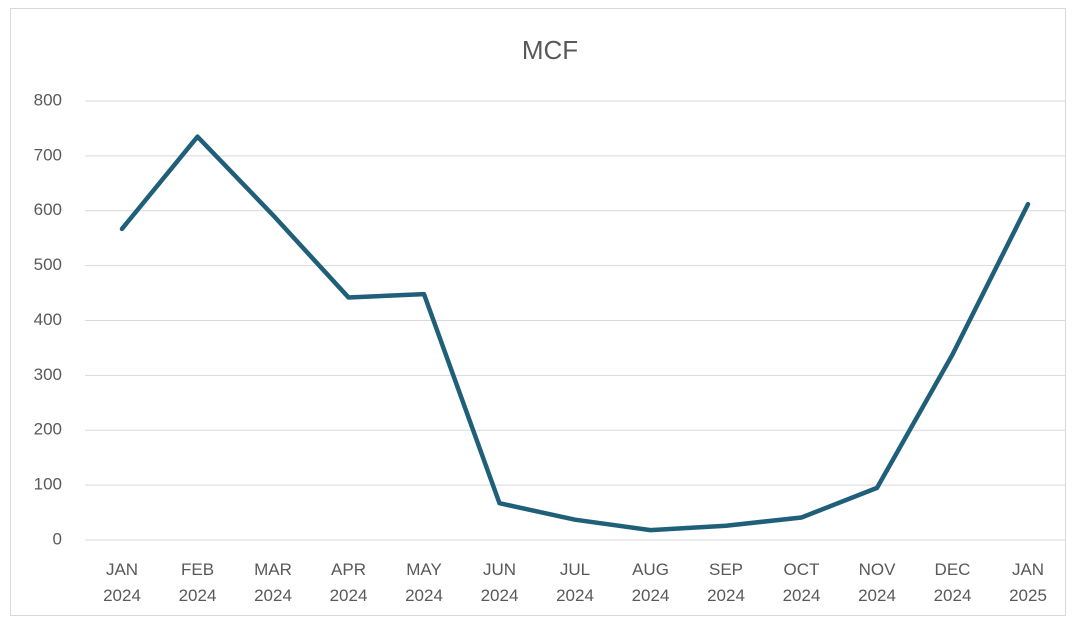  I want to click on x-tick-label: MAR 2024, so click(273, 582).